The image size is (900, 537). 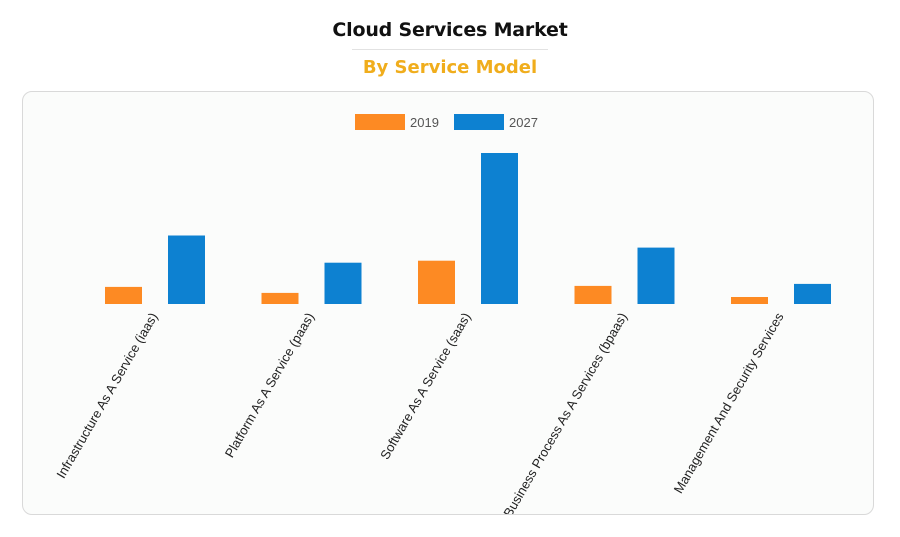 I want to click on x-tick-label-2: Software As A Service (saas), so click(x=425, y=386).